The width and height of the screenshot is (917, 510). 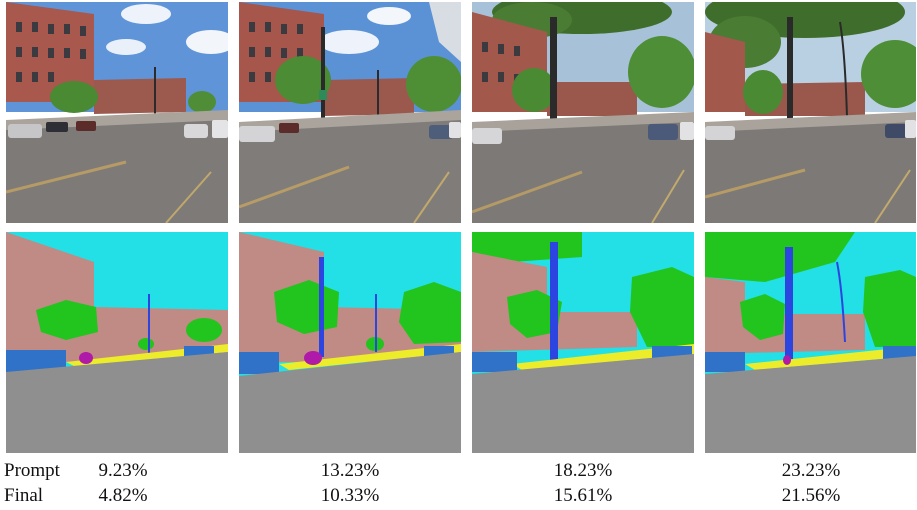 I want to click on prompt-value-1: 9.23%, so click(x=123, y=470).